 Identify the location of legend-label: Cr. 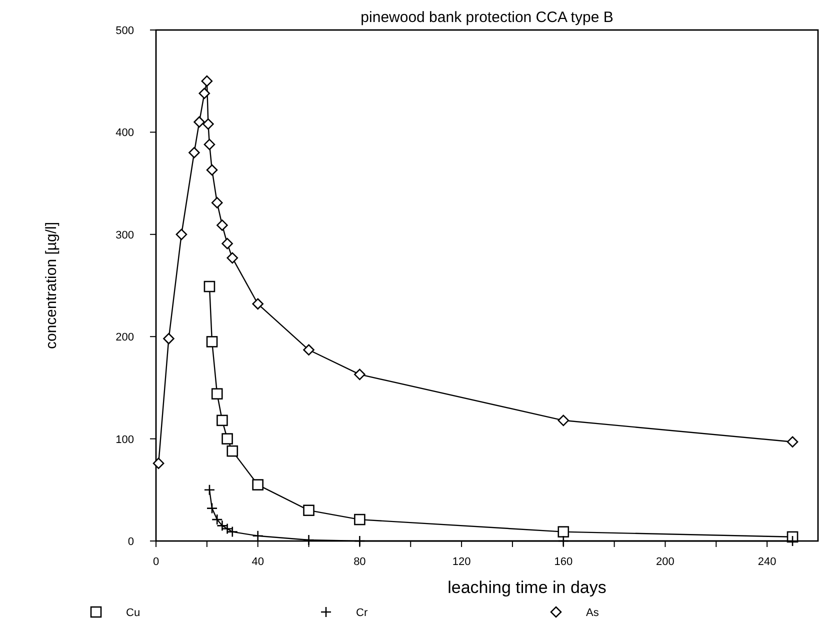
(362, 613).